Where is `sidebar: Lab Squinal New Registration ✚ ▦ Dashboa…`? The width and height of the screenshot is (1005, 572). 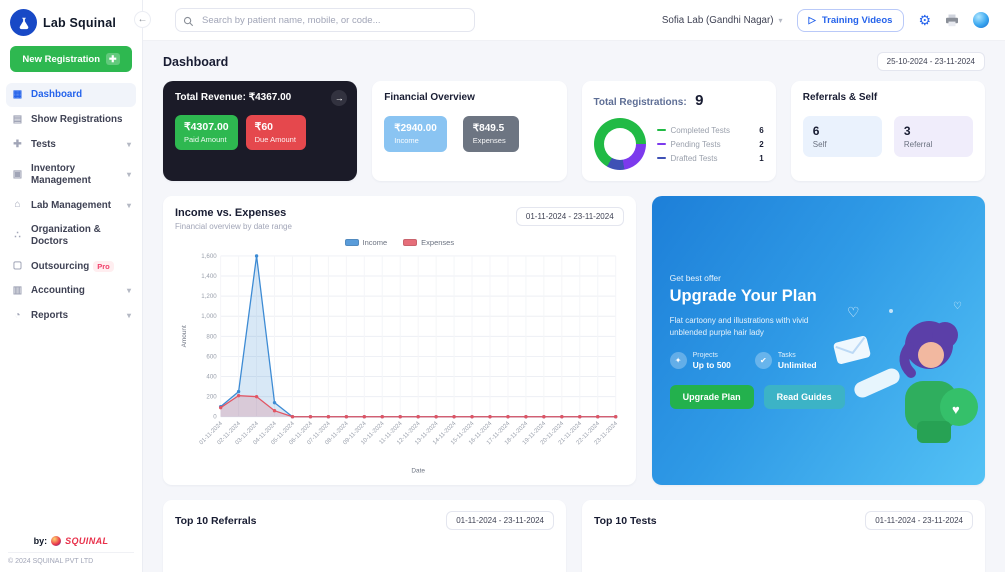 sidebar: Lab Squinal New Registration ✚ ▦ Dashboa… is located at coordinates (71, 286).